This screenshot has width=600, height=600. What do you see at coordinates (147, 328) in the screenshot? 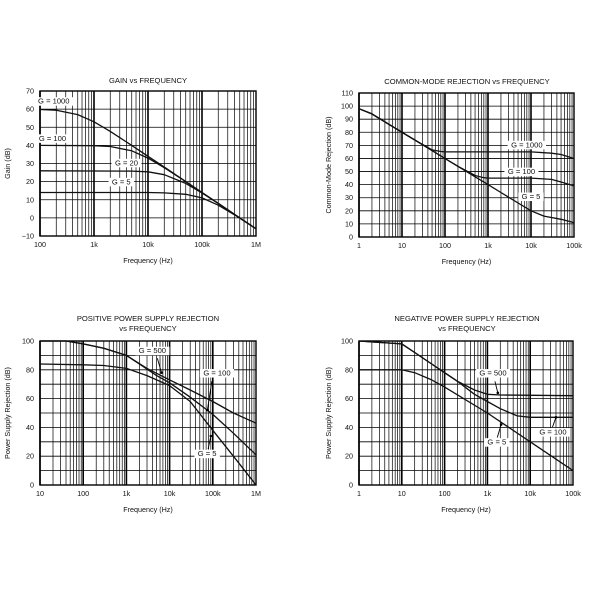
I see `chart-title: vs FREQUENCY` at bounding box center [147, 328].